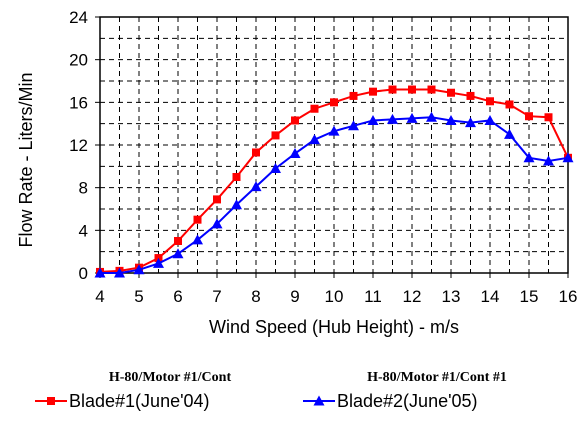 This screenshot has height=426, width=583. What do you see at coordinates (83, 273) in the screenshot?
I see `y-tick-label: 0` at bounding box center [83, 273].